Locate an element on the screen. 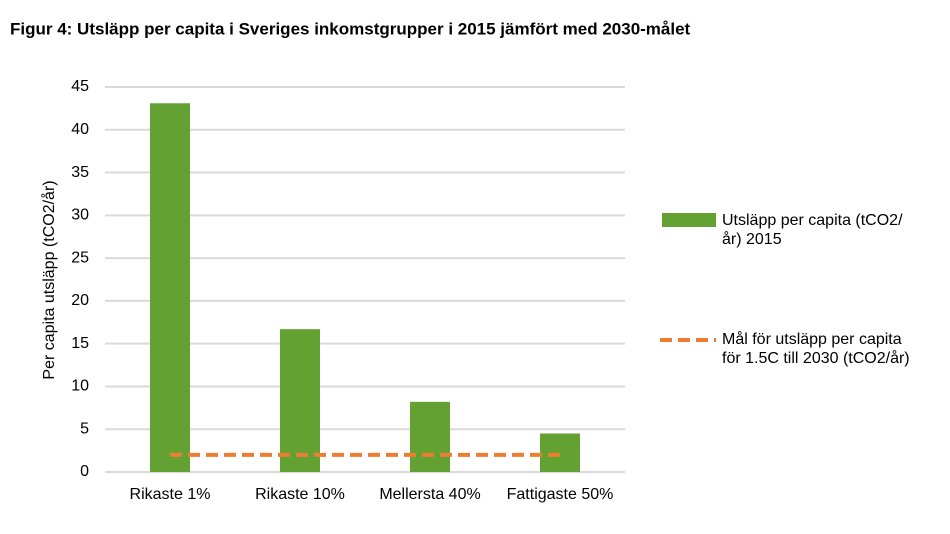 The height and width of the screenshot is (534, 950). y-tick-label: 10 is located at coordinates (80, 386).